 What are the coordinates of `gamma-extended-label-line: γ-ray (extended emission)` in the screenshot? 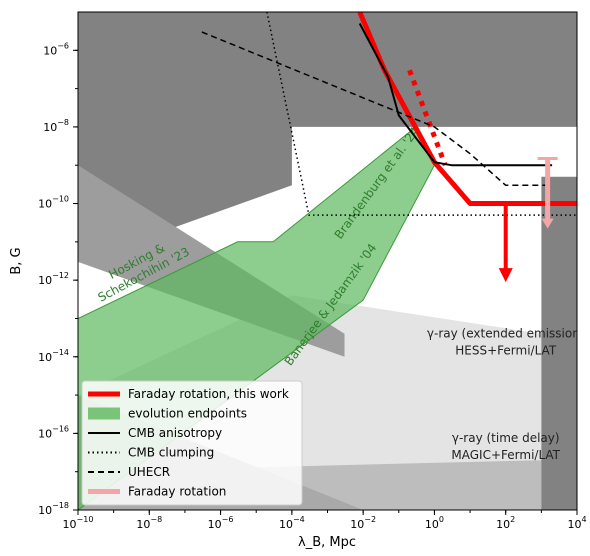 It's located at (506, 333).